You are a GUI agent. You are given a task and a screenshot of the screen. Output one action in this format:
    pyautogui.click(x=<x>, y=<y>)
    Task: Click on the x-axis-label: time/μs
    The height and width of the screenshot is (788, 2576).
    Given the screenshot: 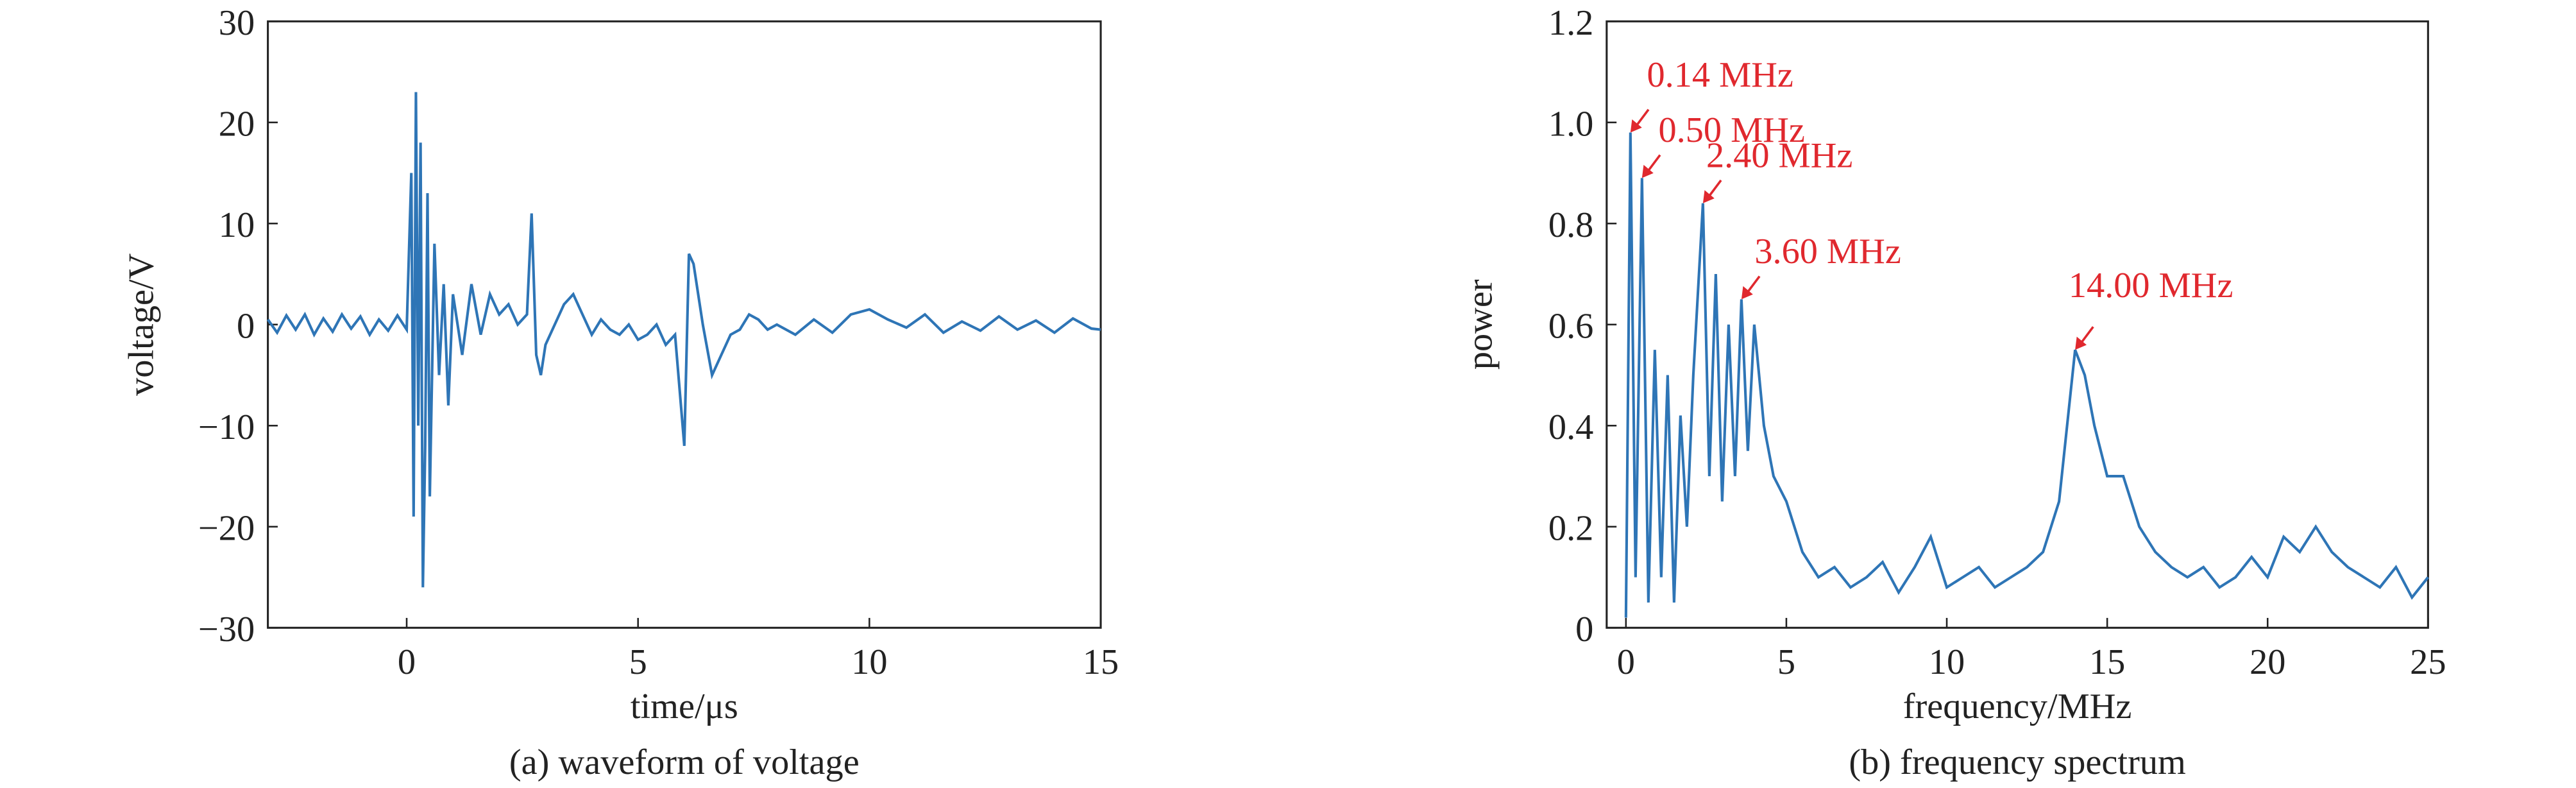 What is the action you would take?
    pyautogui.click(x=684, y=706)
    